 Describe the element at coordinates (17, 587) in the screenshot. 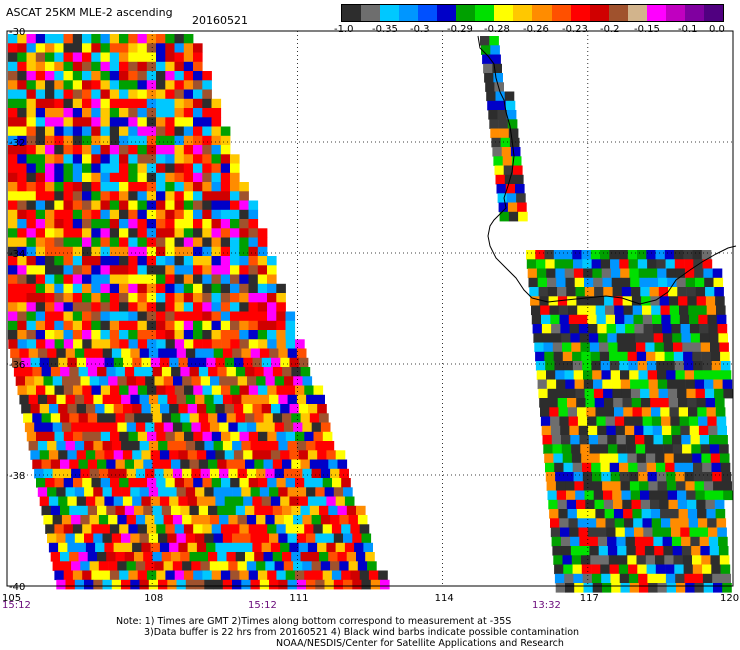

I see `latitude-label: -40` at that location.